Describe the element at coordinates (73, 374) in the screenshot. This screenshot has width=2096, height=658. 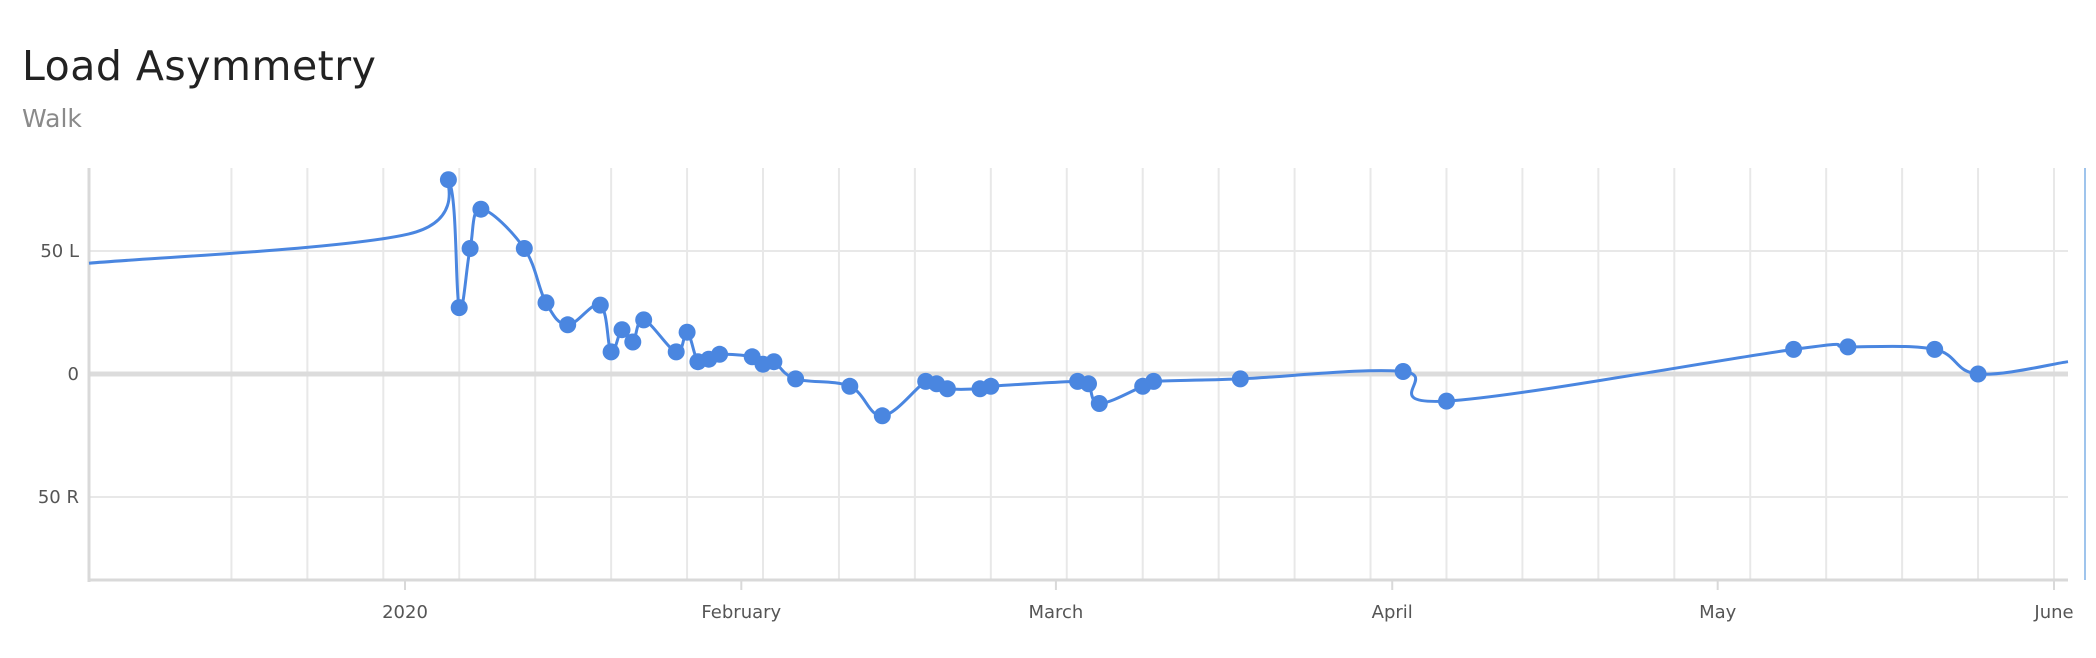
I see `y-tick-label: 0` at that location.